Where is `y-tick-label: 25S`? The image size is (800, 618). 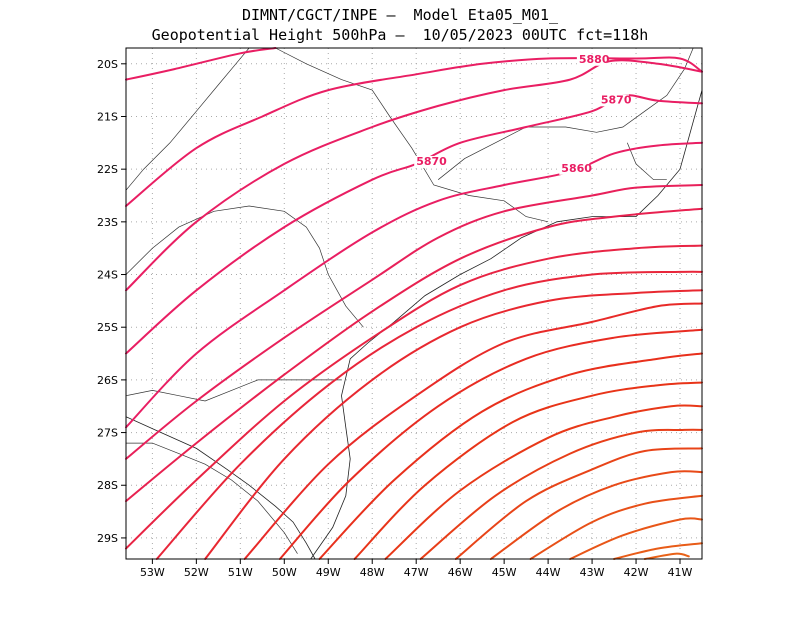 y-tick-label: 25S is located at coordinates (107, 327).